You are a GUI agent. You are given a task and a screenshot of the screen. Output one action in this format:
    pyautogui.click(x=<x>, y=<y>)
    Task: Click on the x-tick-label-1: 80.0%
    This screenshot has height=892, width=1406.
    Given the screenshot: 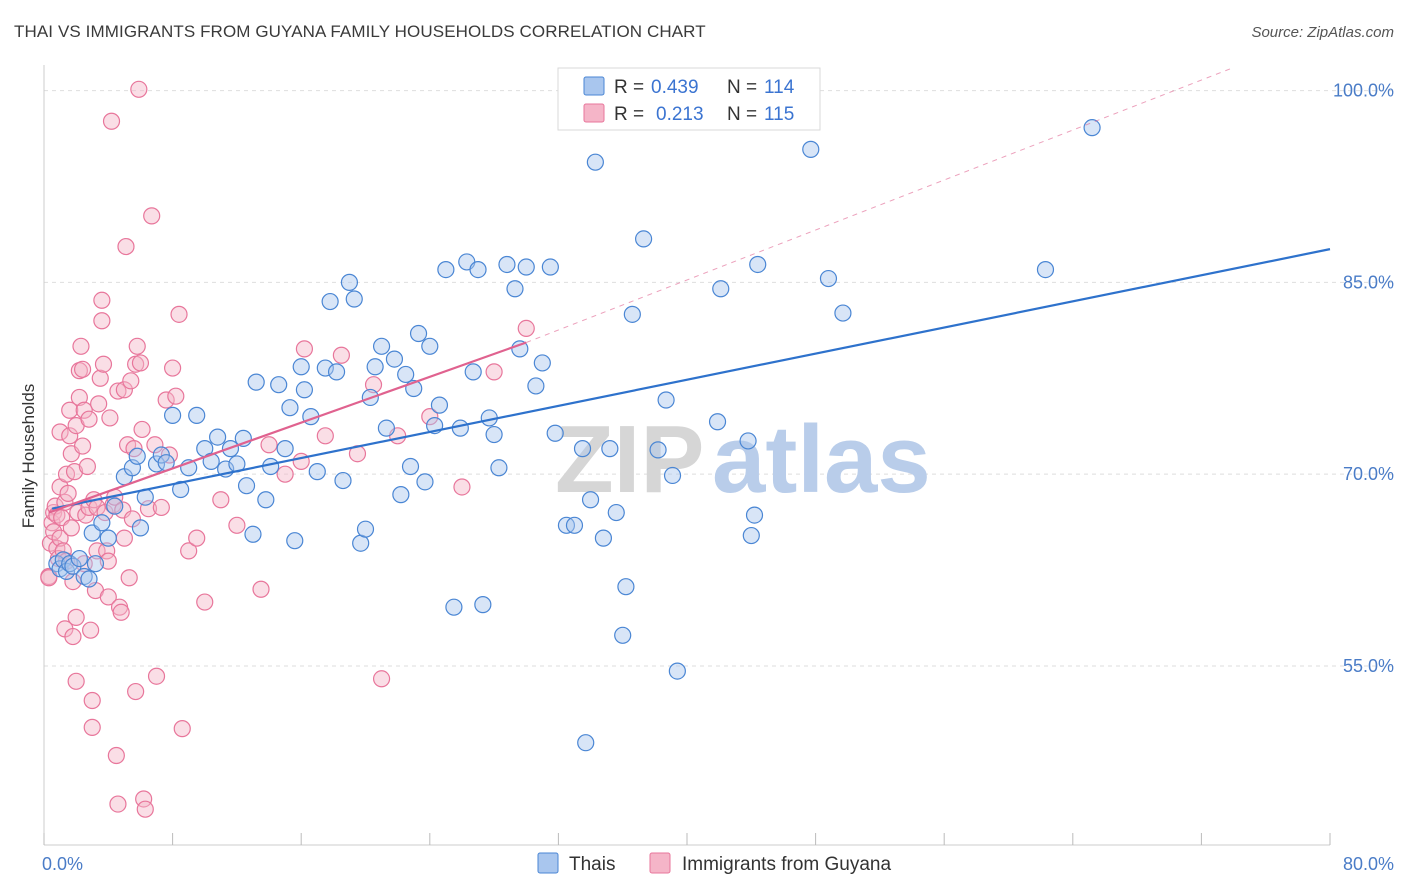 What is the action you would take?
    pyautogui.click(x=1368, y=864)
    